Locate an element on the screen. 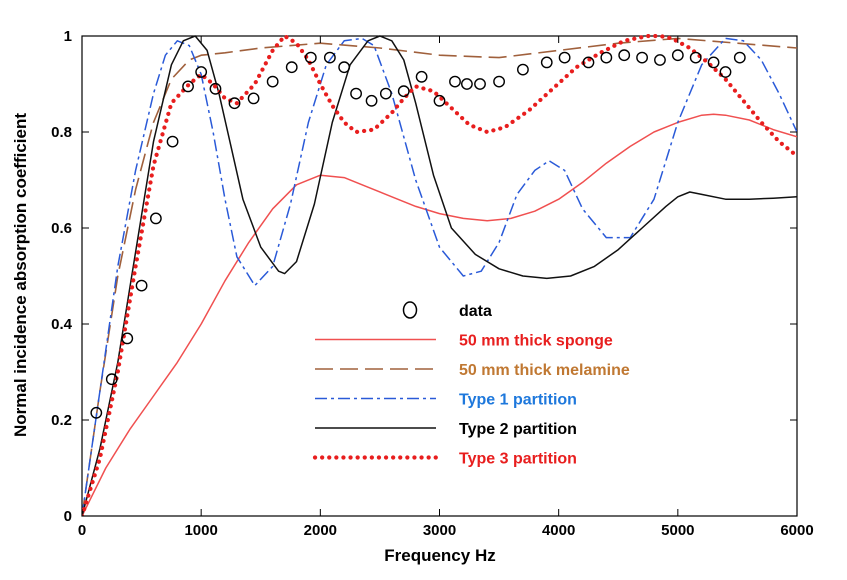  legend-symbol is located at coordinates (410, 310).